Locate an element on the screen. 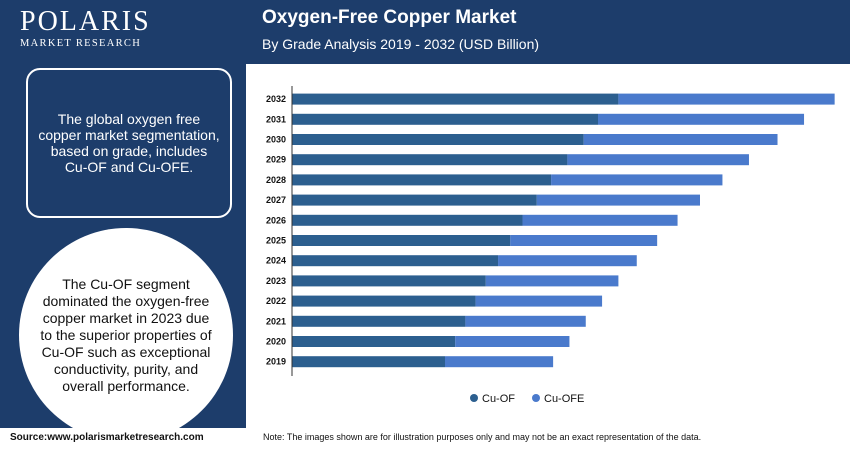 Image resolution: width=850 pixels, height=450 pixels. logo-tagline: MARKET RESEARCH is located at coordinates (81, 43).